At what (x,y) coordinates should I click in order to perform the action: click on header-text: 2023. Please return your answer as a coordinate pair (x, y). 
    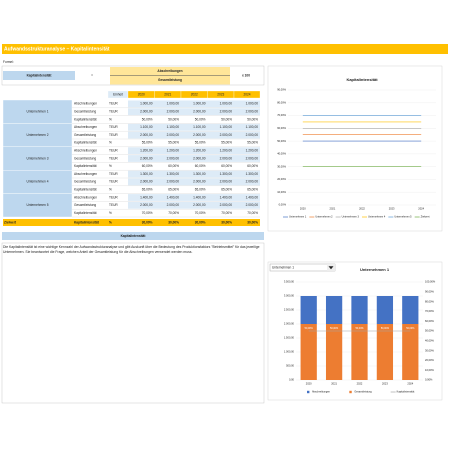
    Looking at the image, I should click on (220, 95).